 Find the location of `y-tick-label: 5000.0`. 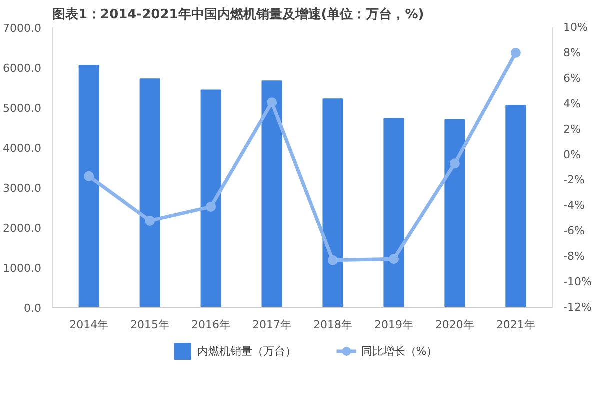

y-tick-label: 5000.0 is located at coordinates (22, 108).